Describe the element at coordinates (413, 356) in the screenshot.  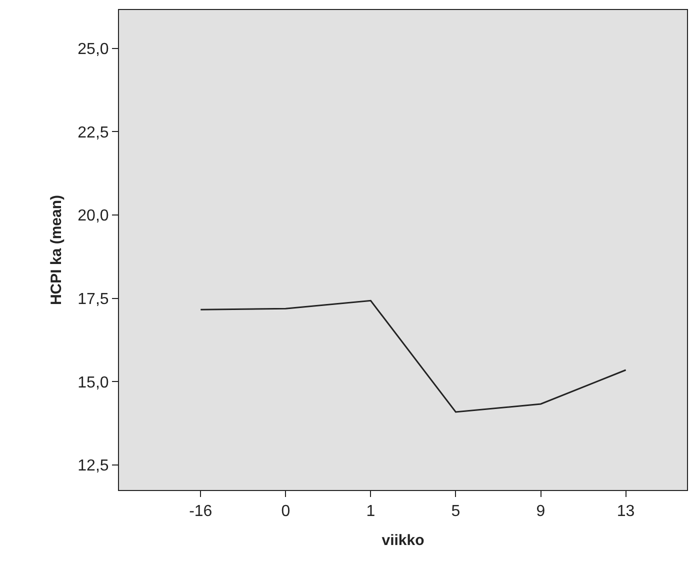
I see `line-series` at that location.